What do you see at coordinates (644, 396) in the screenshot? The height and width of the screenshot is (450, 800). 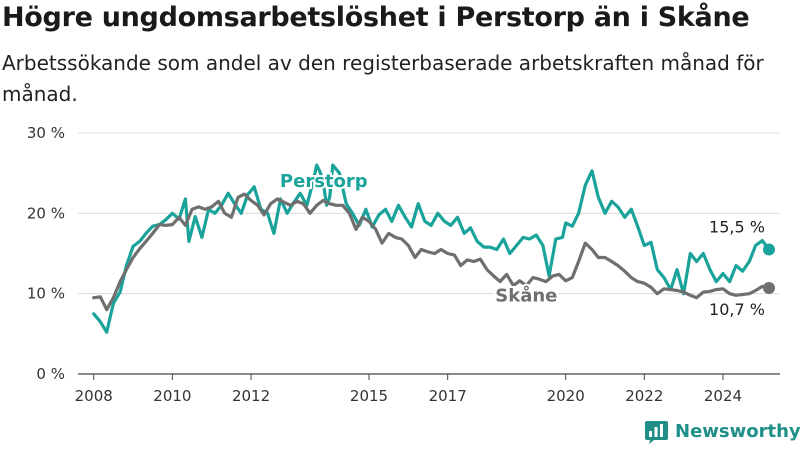 I see `x-tick-label: 2022` at bounding box center [644, 396].